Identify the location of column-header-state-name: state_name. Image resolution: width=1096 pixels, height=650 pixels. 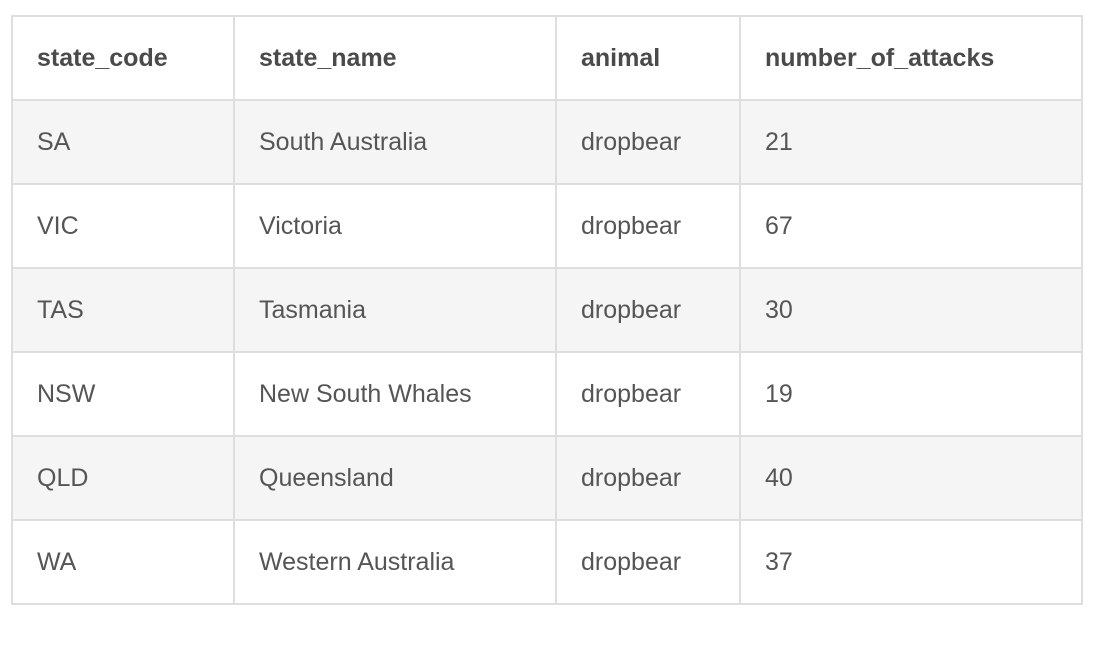
(395, 58).